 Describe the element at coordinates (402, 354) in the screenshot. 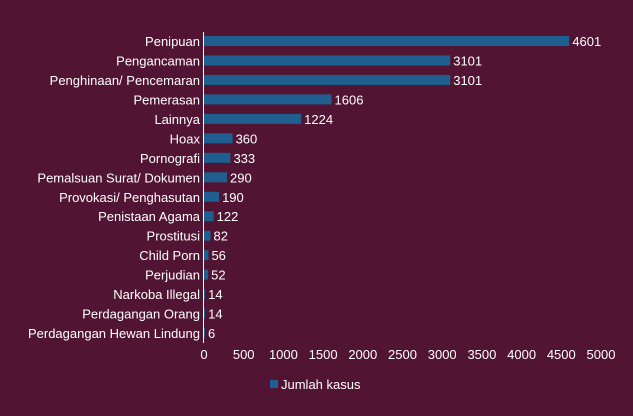

I see `x-tick-label: 2500` at that location.